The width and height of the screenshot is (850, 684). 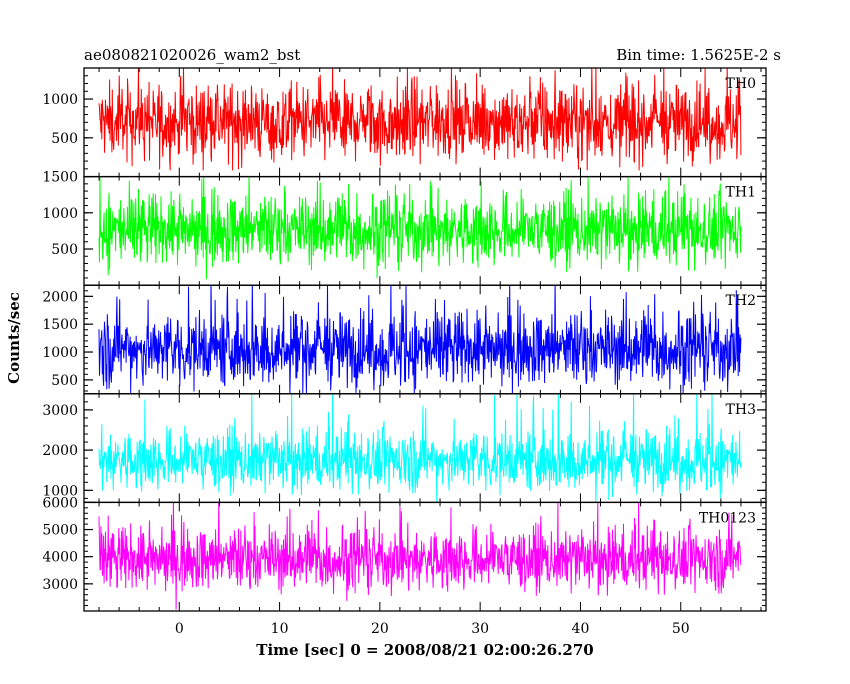 I want to click on panel-label-th3: TH3, so click(x=741, y=410).